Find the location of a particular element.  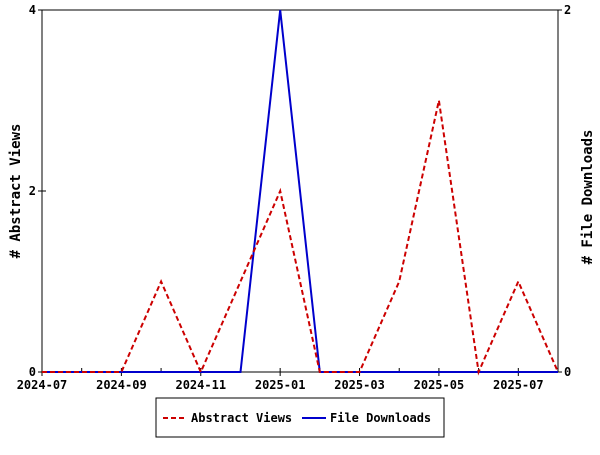

legend-label-abstract-views: Abstract Views is located at coordinates (241, 418).